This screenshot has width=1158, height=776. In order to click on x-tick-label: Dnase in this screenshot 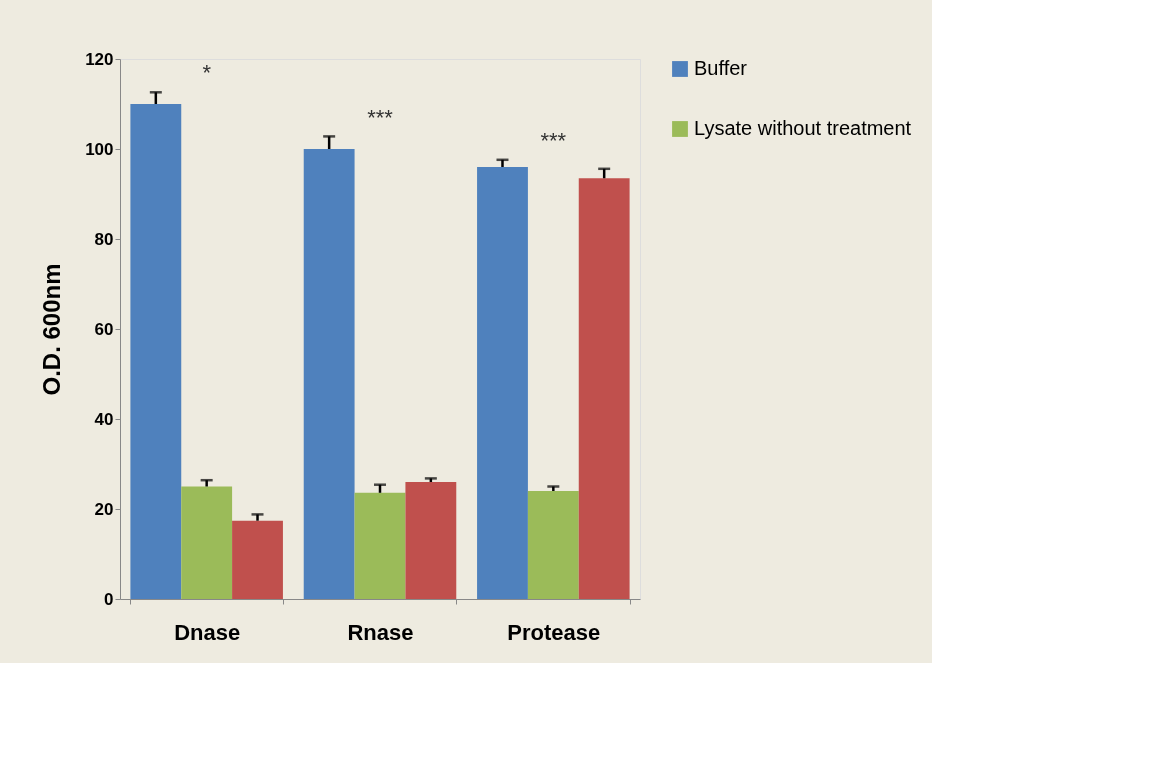, I will do `click(207, 632)`.